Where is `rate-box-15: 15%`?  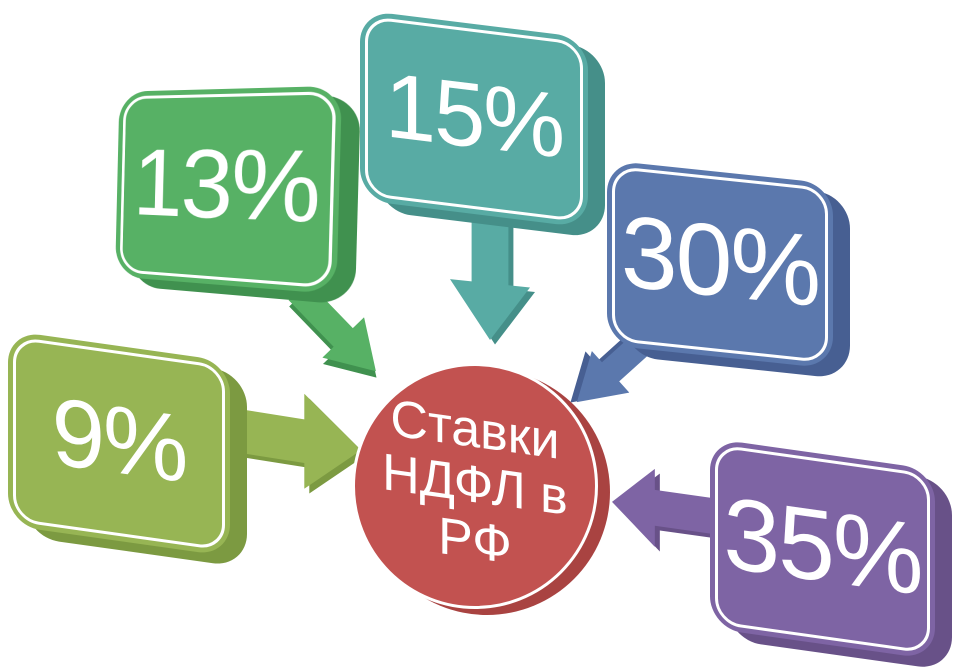 rate-box-15: 15% is located at coordinates (482, 125).